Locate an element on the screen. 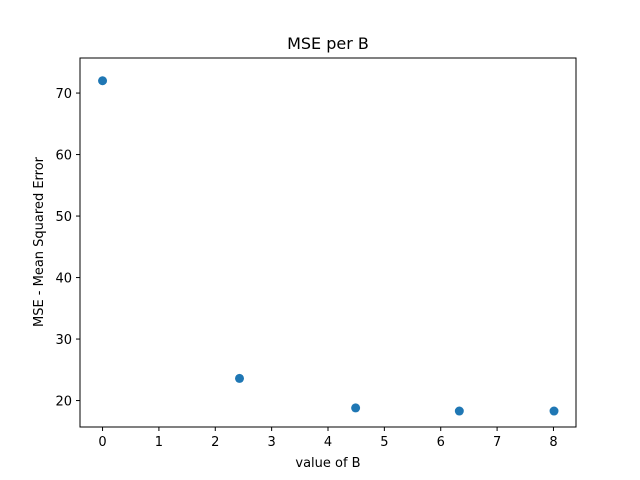 The image size is (640, 480). x-tick-label: 2 is located at coordinates (215, 442).